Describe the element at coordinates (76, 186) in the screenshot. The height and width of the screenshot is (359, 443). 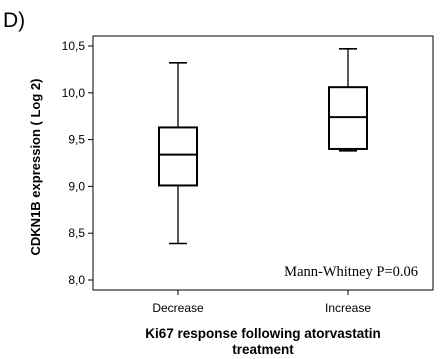
I see `y-tick-label: 9,0` at that location.